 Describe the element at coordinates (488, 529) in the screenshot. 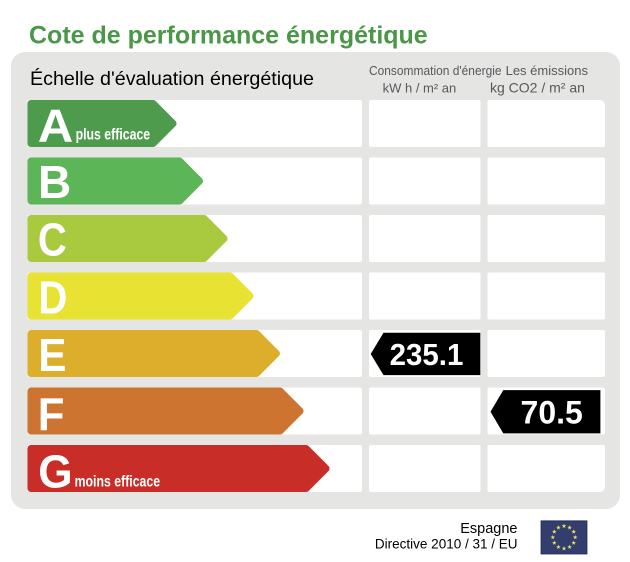

I see `svg-text: Espagne` at that location.